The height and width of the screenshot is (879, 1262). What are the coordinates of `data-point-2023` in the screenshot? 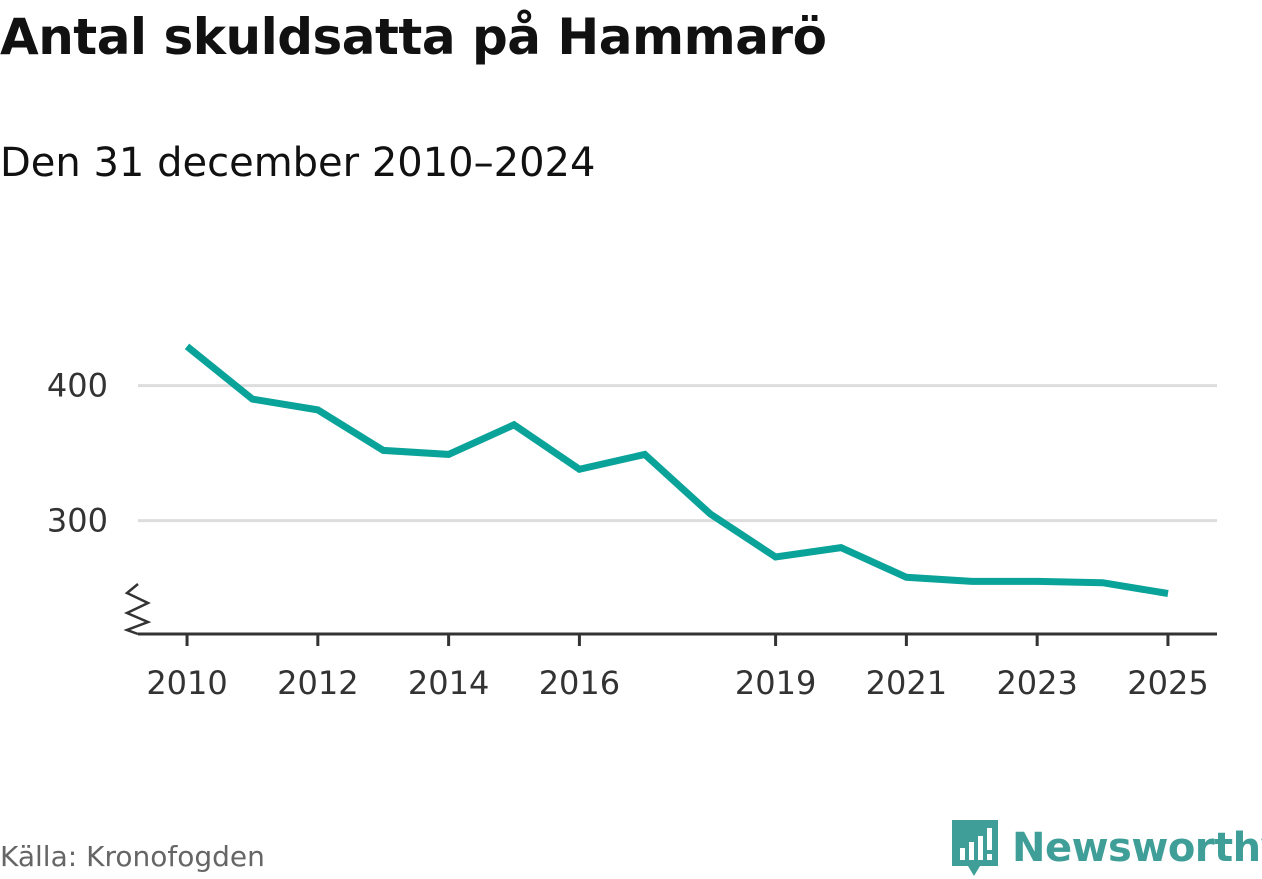 It's located at (1037, 581).